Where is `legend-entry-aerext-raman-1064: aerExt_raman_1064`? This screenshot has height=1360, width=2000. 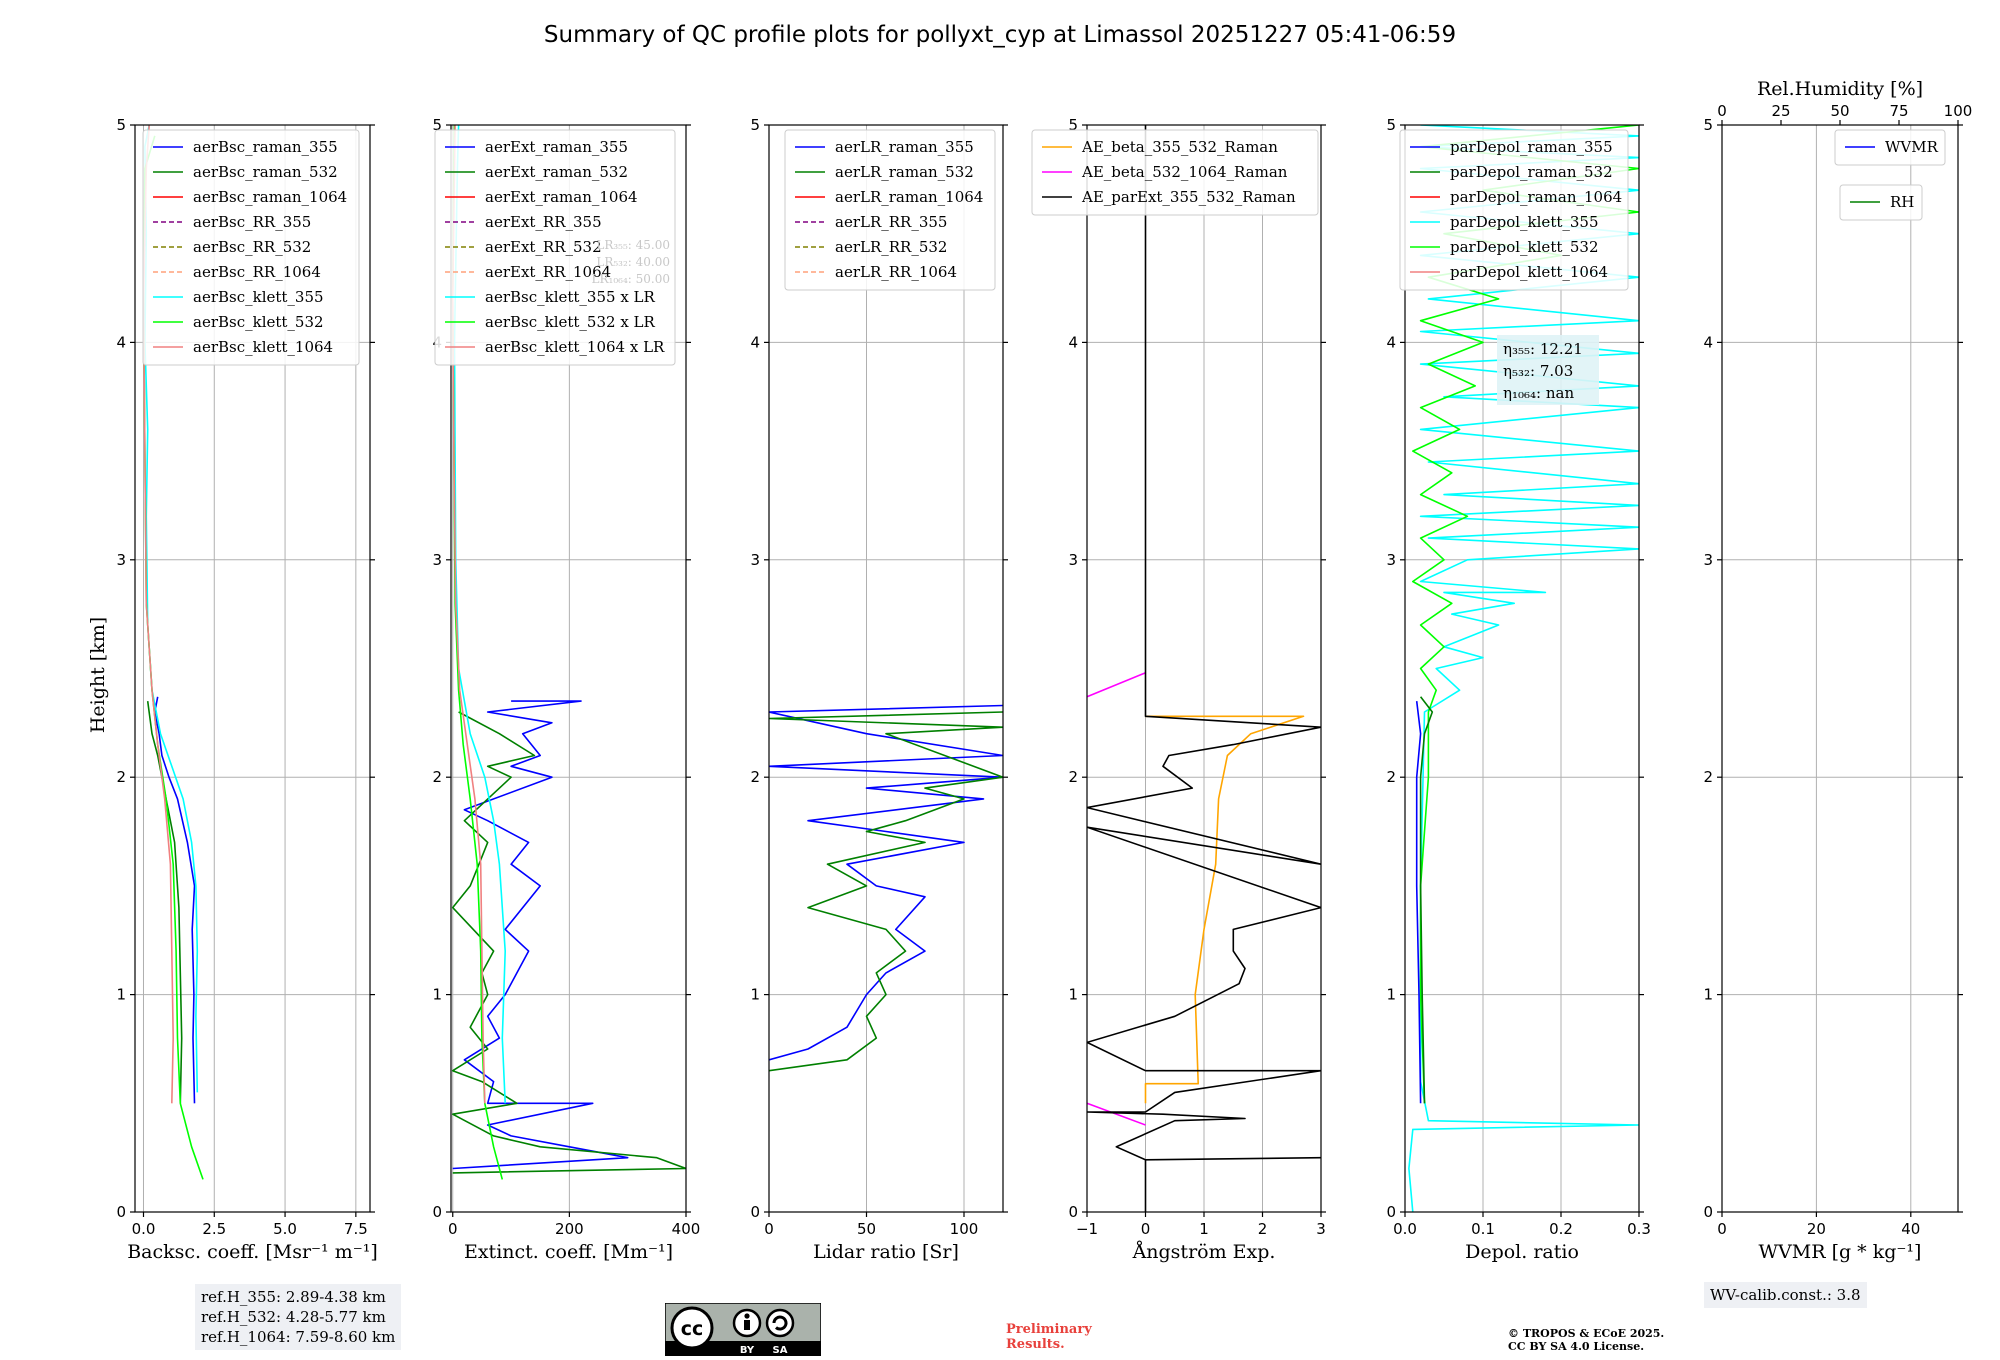
legend-entry-aerext-raman-1064: aerExt_raman_1064 is located at coordinates (561, 197).